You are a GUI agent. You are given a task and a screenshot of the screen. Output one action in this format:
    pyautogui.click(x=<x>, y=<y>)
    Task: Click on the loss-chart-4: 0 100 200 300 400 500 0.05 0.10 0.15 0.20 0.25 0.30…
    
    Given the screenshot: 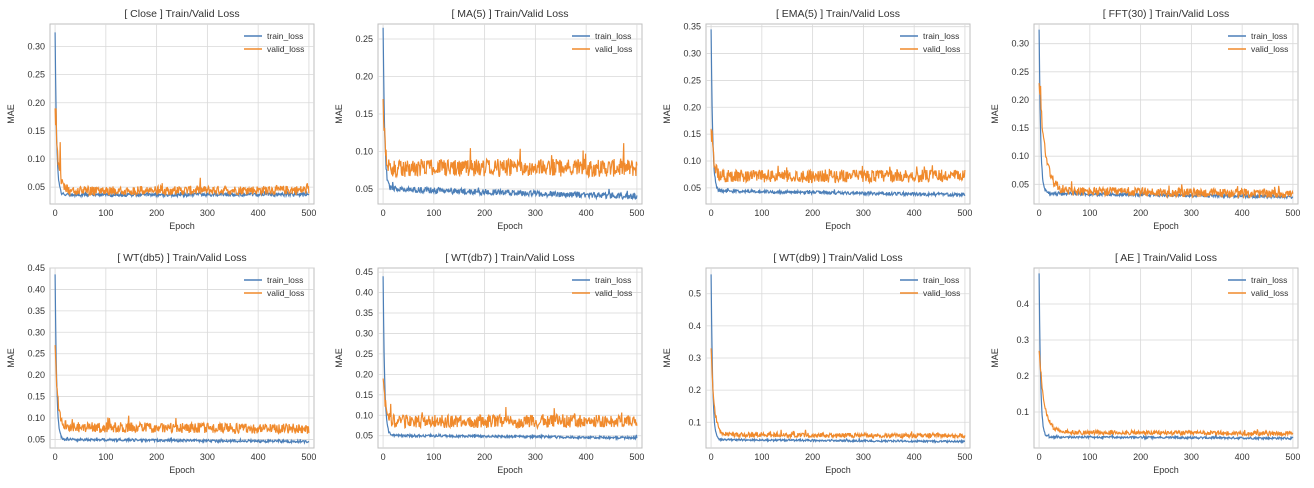 What is the action you would take?
    pyautogui.click(x=1145, y=119)
    